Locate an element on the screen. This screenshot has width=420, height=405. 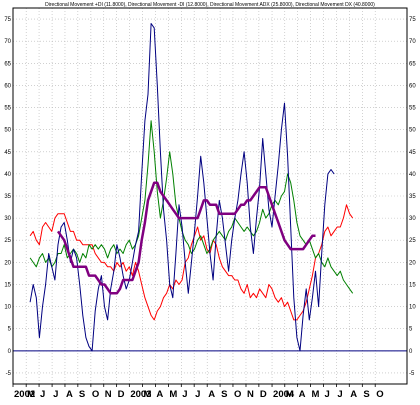
y-tick-label-left: 75 is located at coordinates (7, 20).